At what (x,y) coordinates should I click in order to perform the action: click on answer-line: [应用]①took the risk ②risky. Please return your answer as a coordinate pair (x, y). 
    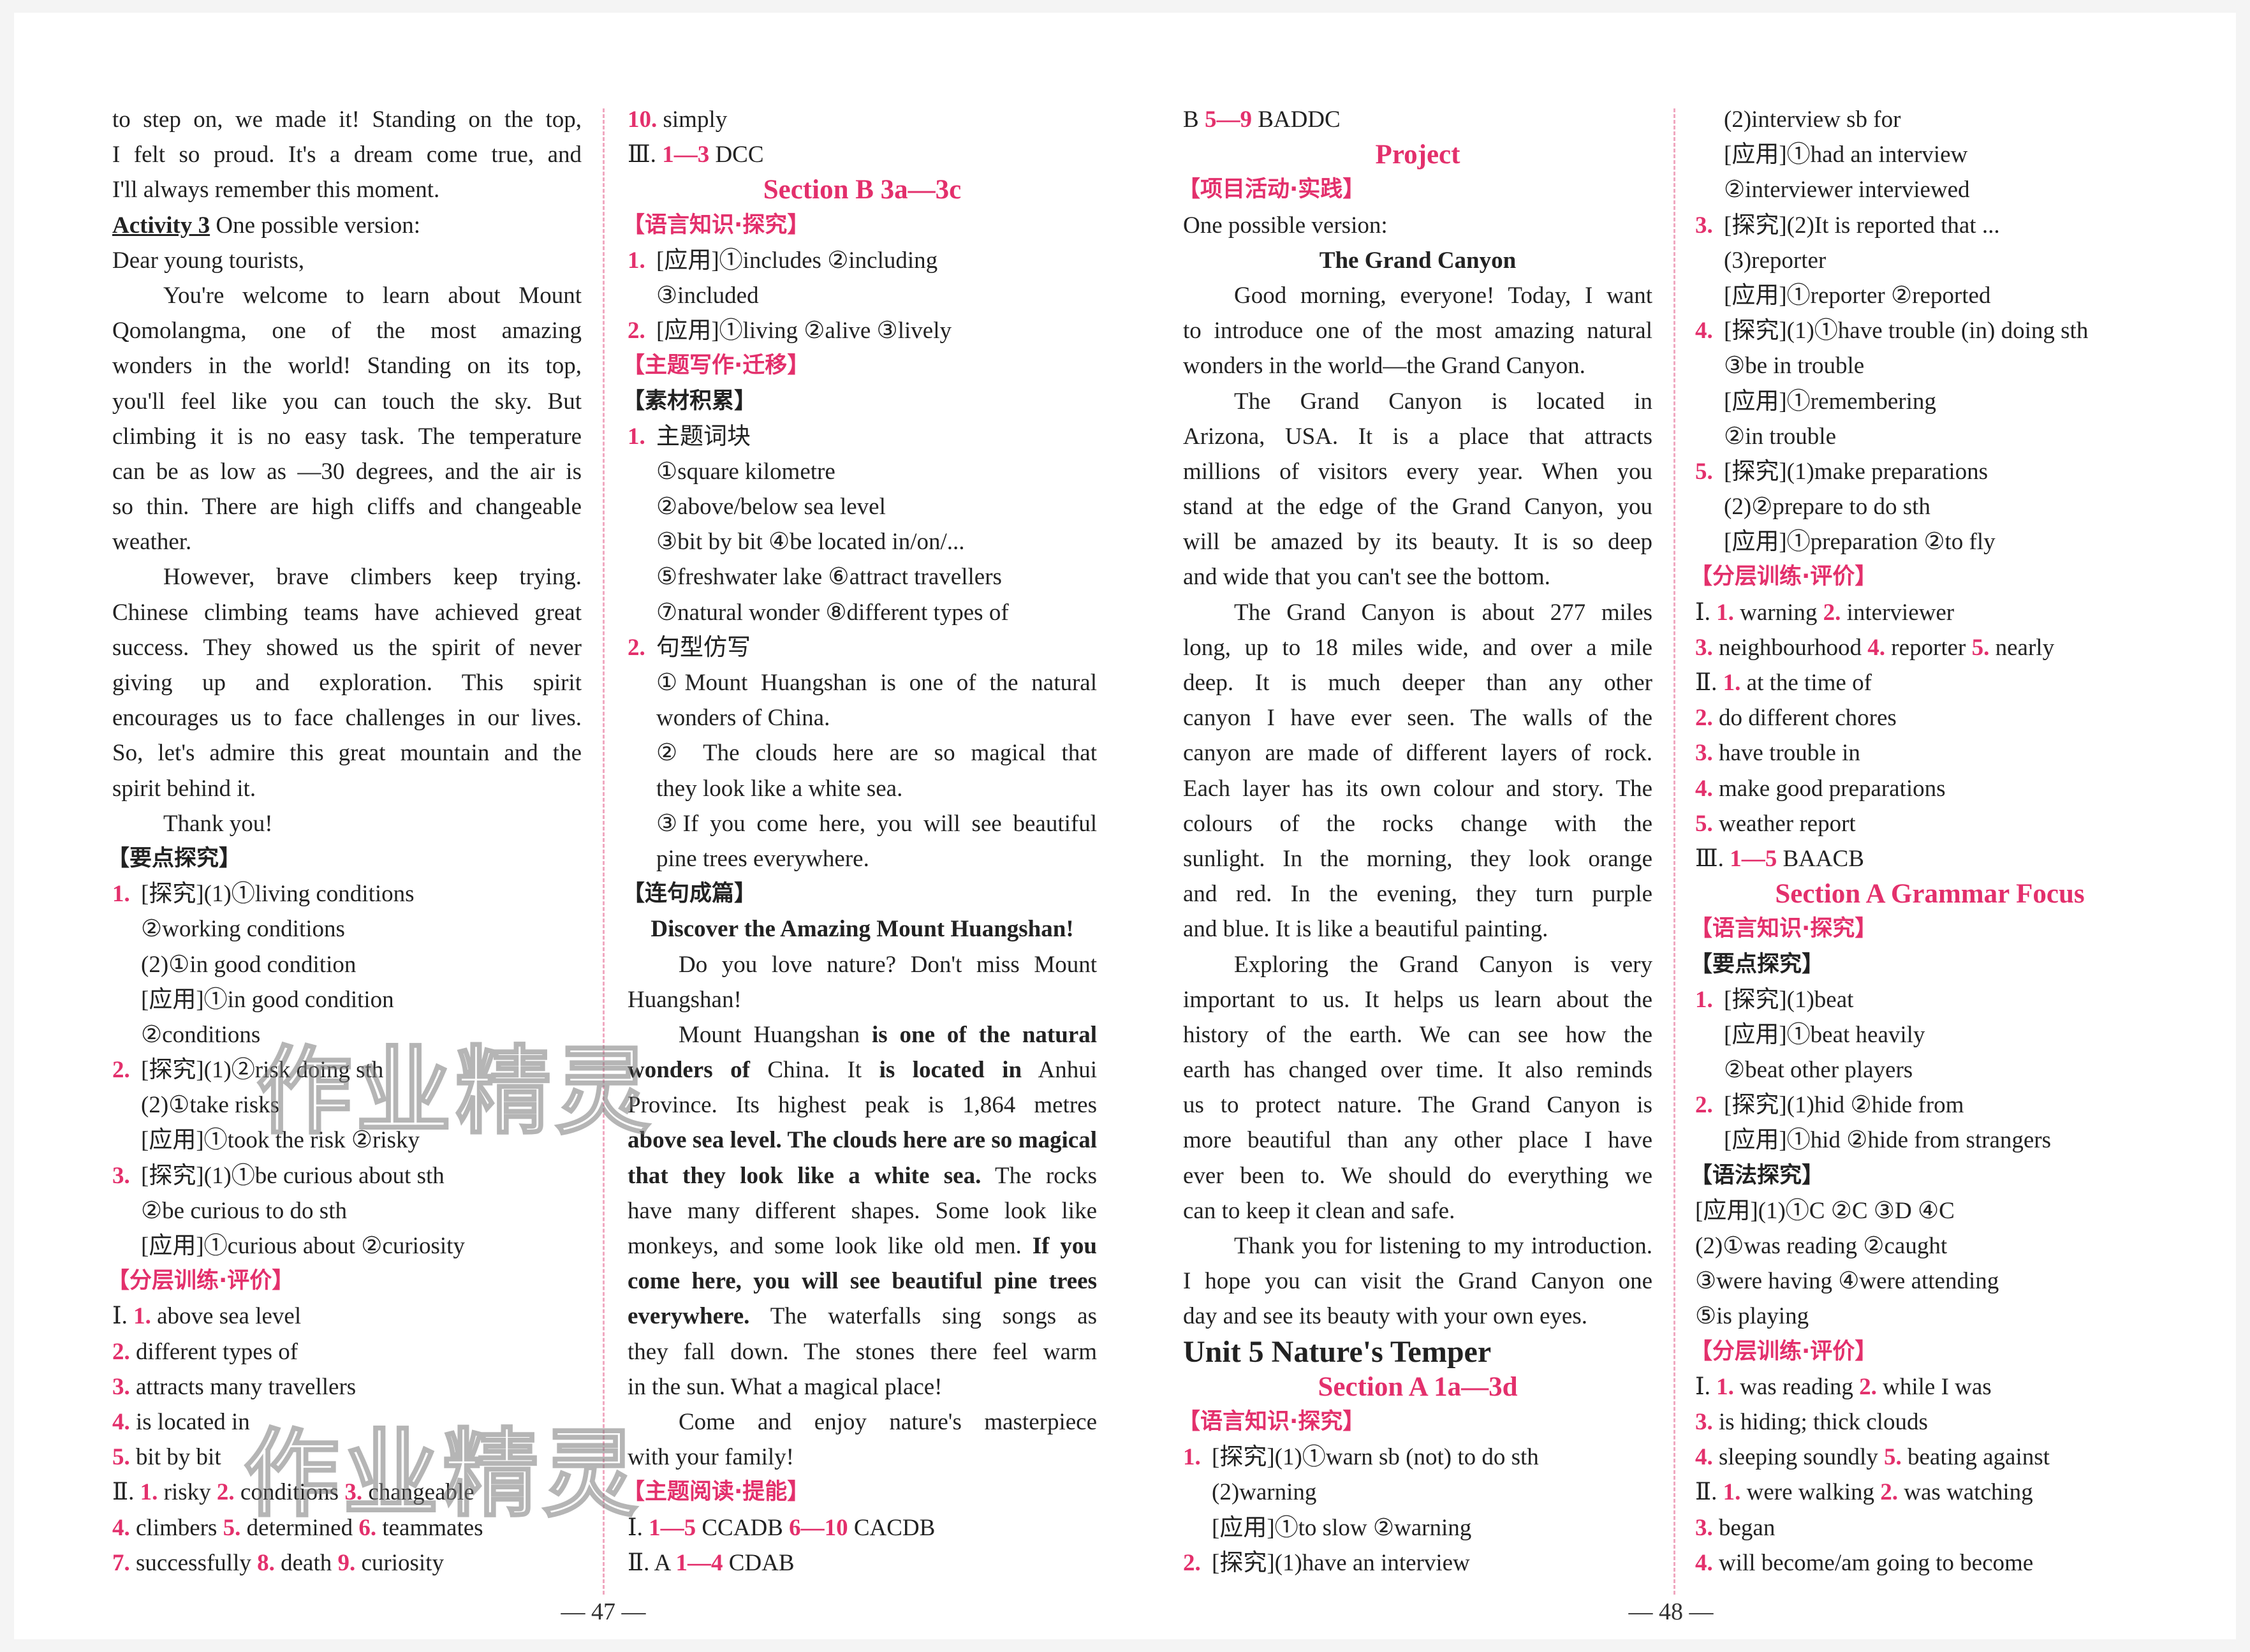
    Looking at the image, I should click on (280, 1140).